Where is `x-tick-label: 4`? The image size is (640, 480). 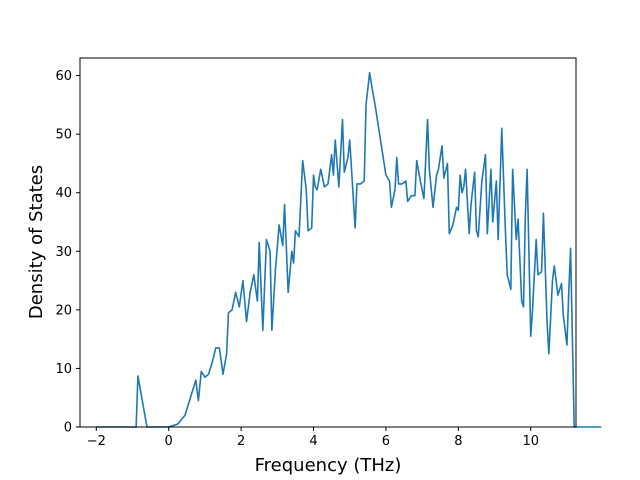
x-tick-label: 4 is located at coordinates (313, 441).